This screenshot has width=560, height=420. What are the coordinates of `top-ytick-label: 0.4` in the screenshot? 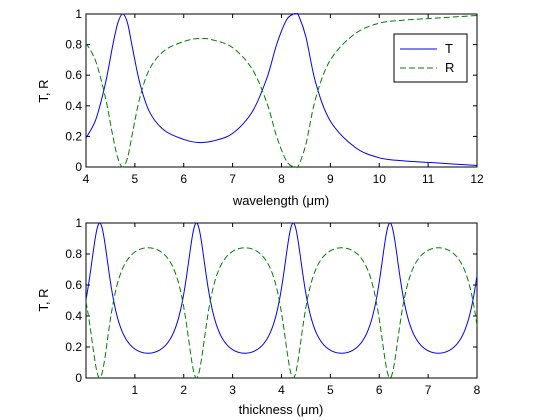 It's located at (73, 106).